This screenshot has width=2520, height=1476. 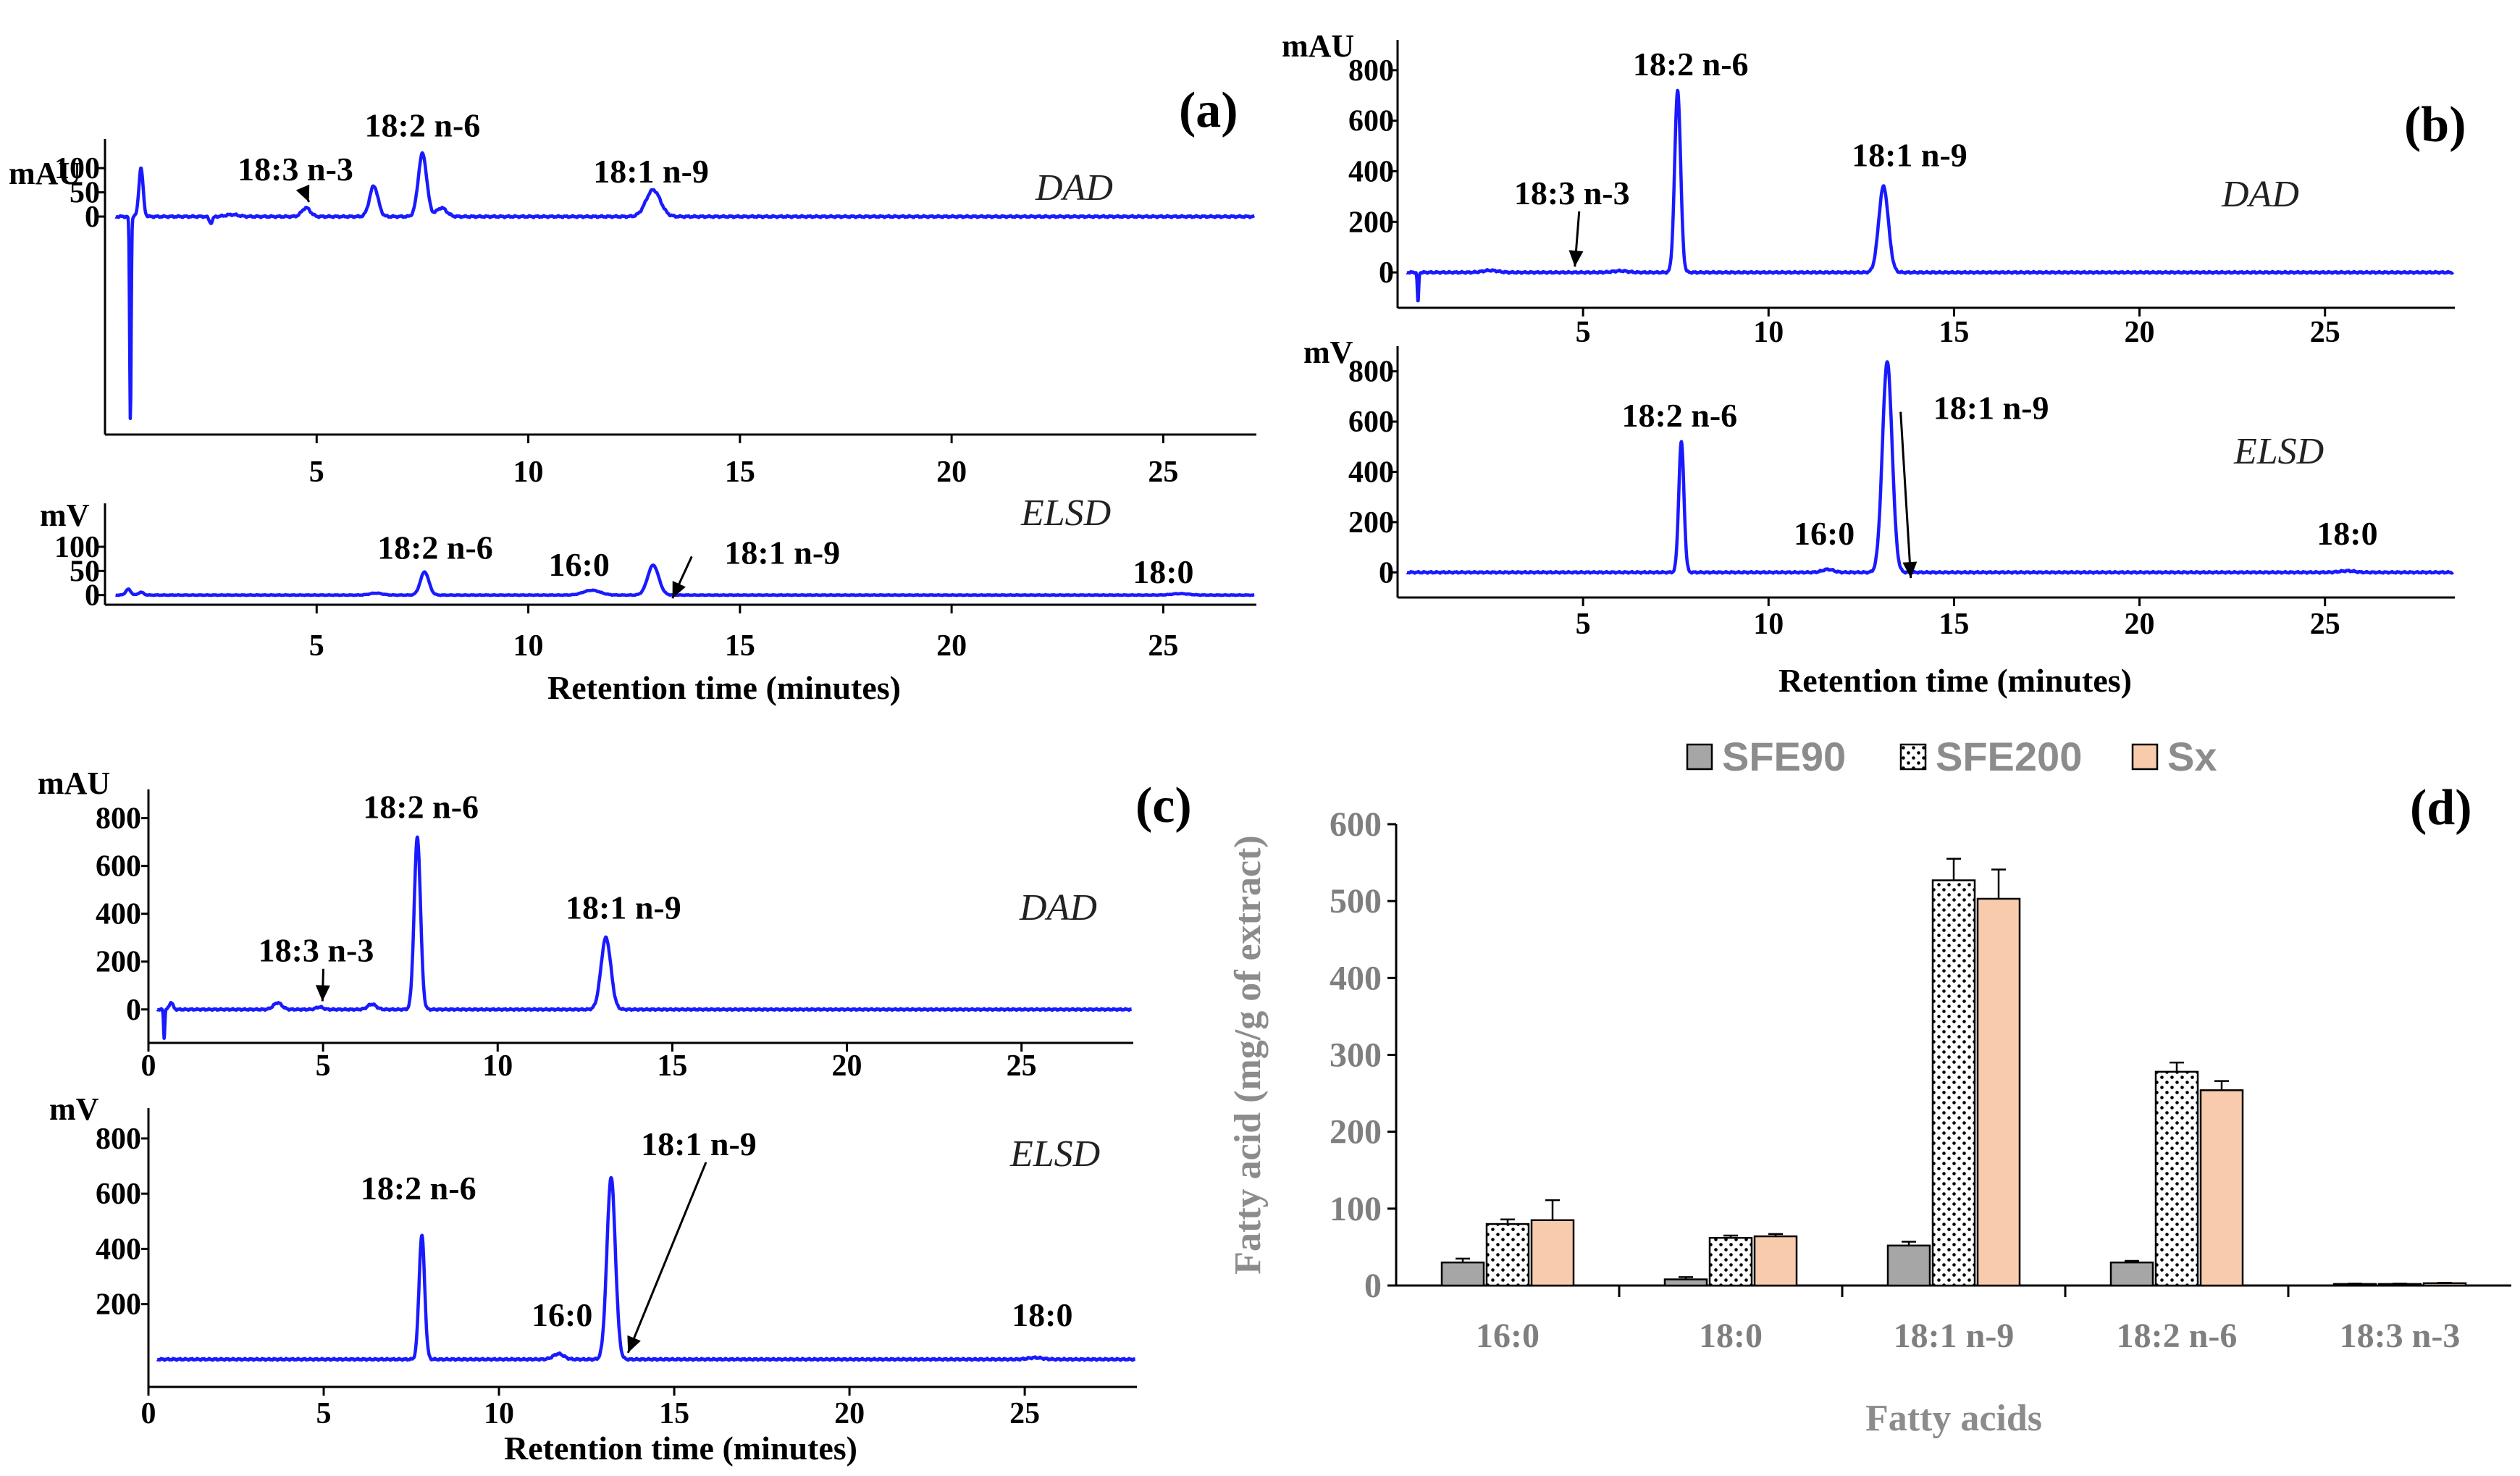 I want to click on x-tick-label: 18:3 n-3, so click(x=2400, y=1336).